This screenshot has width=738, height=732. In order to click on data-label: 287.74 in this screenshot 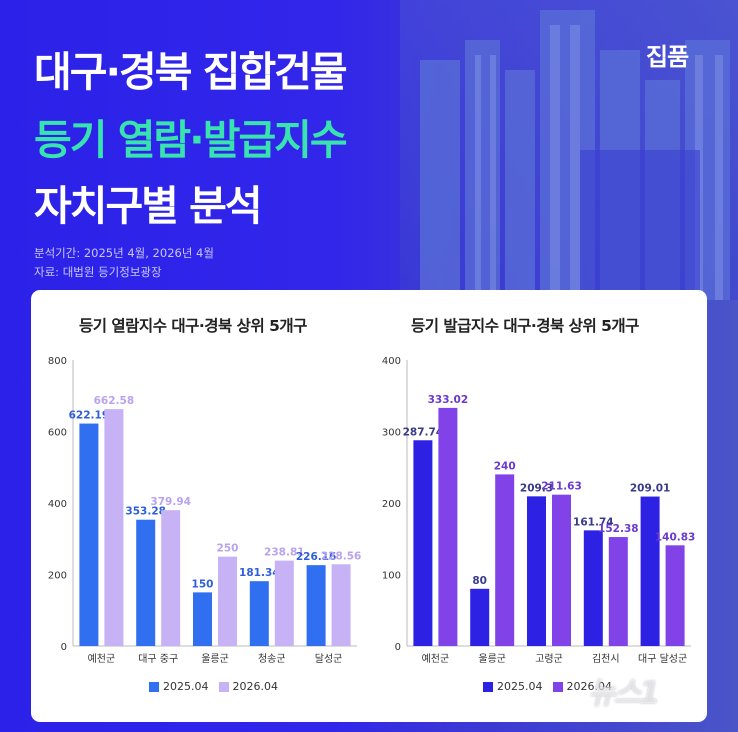, I will do `click(423, 432)`.